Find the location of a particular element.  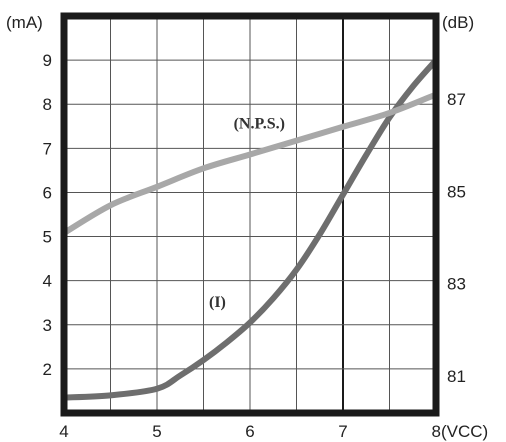

annotation-label: (N.P.S.) is located at coordinates (259, 123).